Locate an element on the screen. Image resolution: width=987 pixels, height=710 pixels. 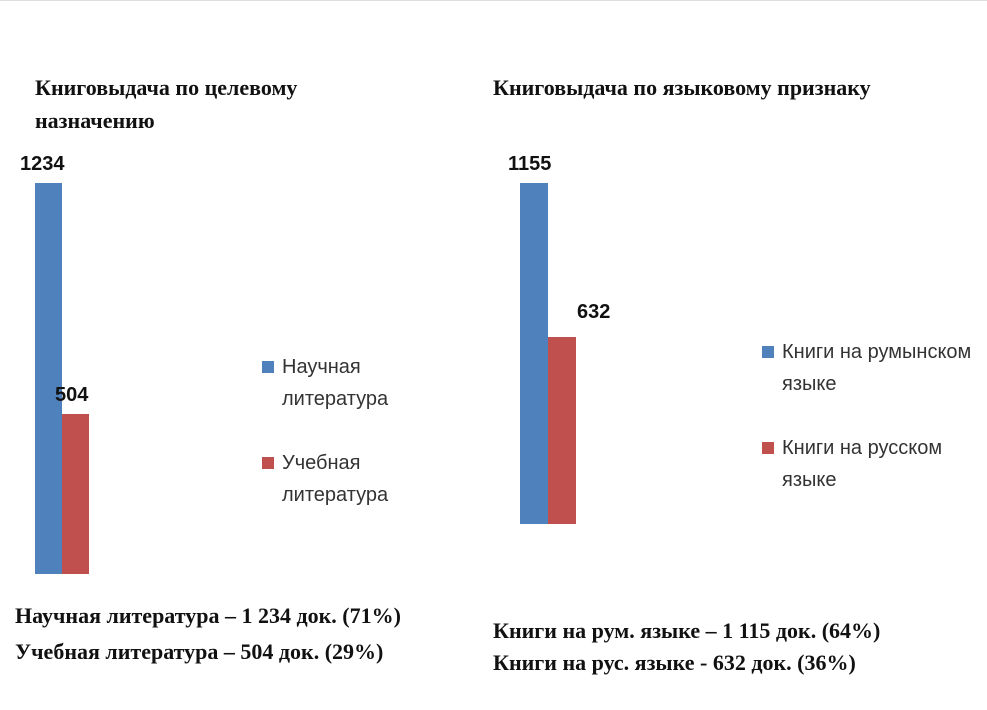
data-label: 504 is located at coordinates (72, 395).